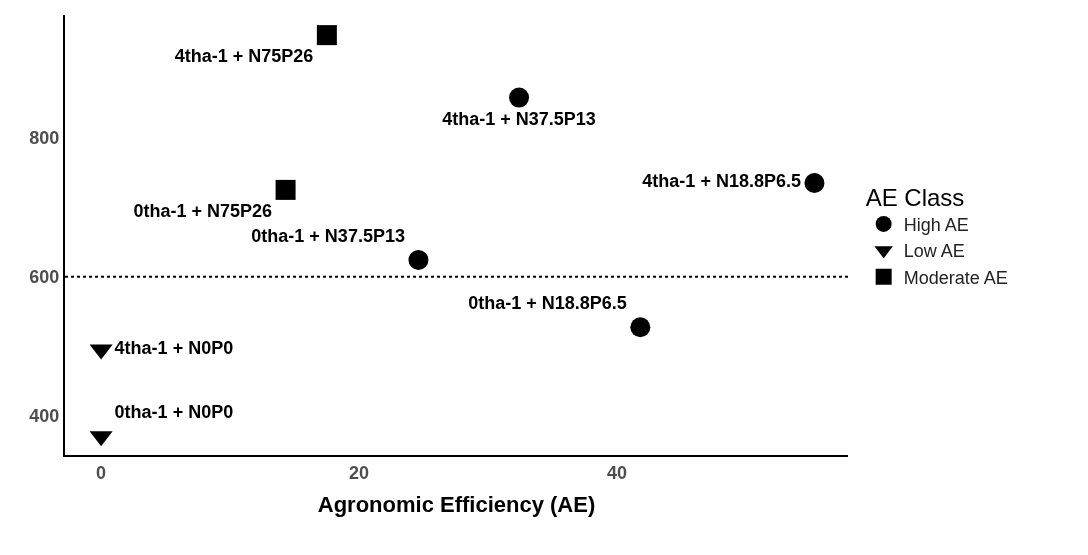  I want to click on x-tick-label: 20, so click(359, 472).